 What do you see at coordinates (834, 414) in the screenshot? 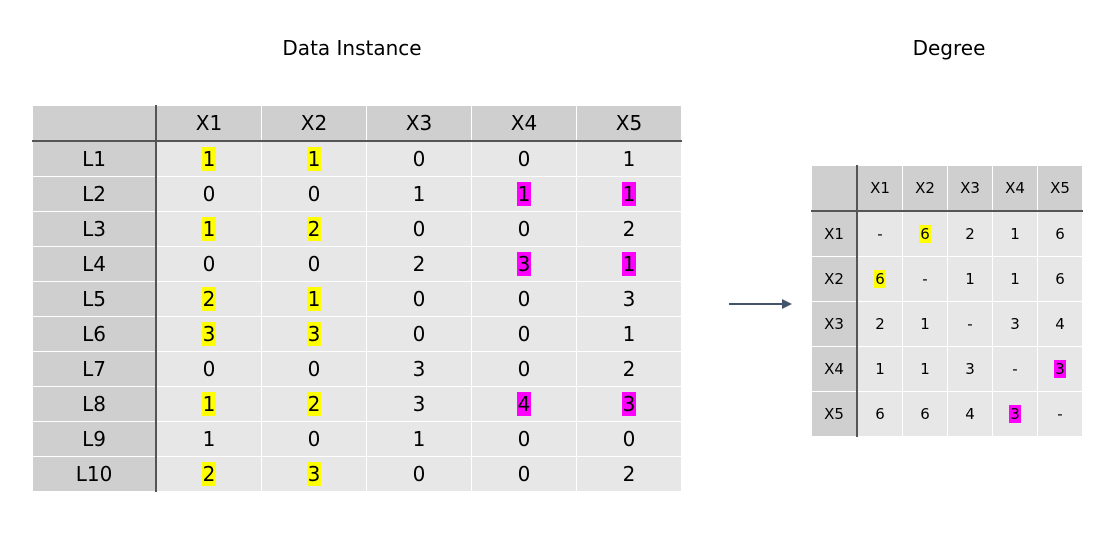
I see `degree-row-header: X5` at bounding box center [834, 414].